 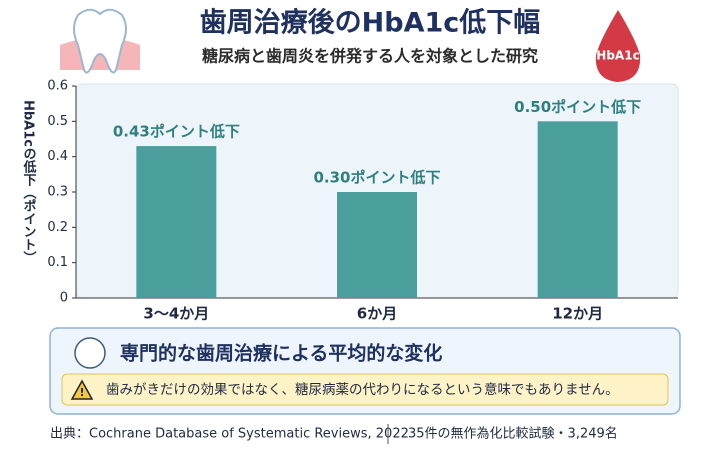 I want to click on y-tick-label: 0.2, so click(x=57, y=227).